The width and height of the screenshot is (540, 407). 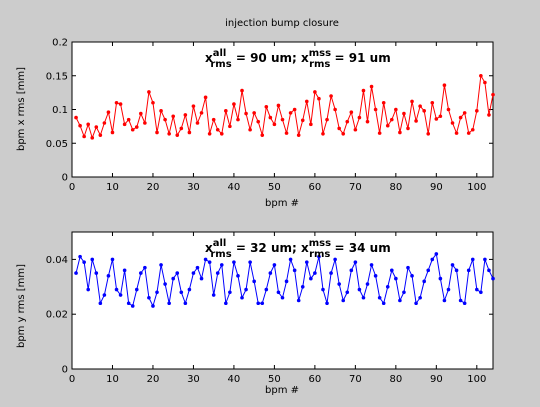 What do you see at coordinates (153, 187) in the screenshot?
I see `x-tick-label-0-2: 20` at bounding box center [153, 187].